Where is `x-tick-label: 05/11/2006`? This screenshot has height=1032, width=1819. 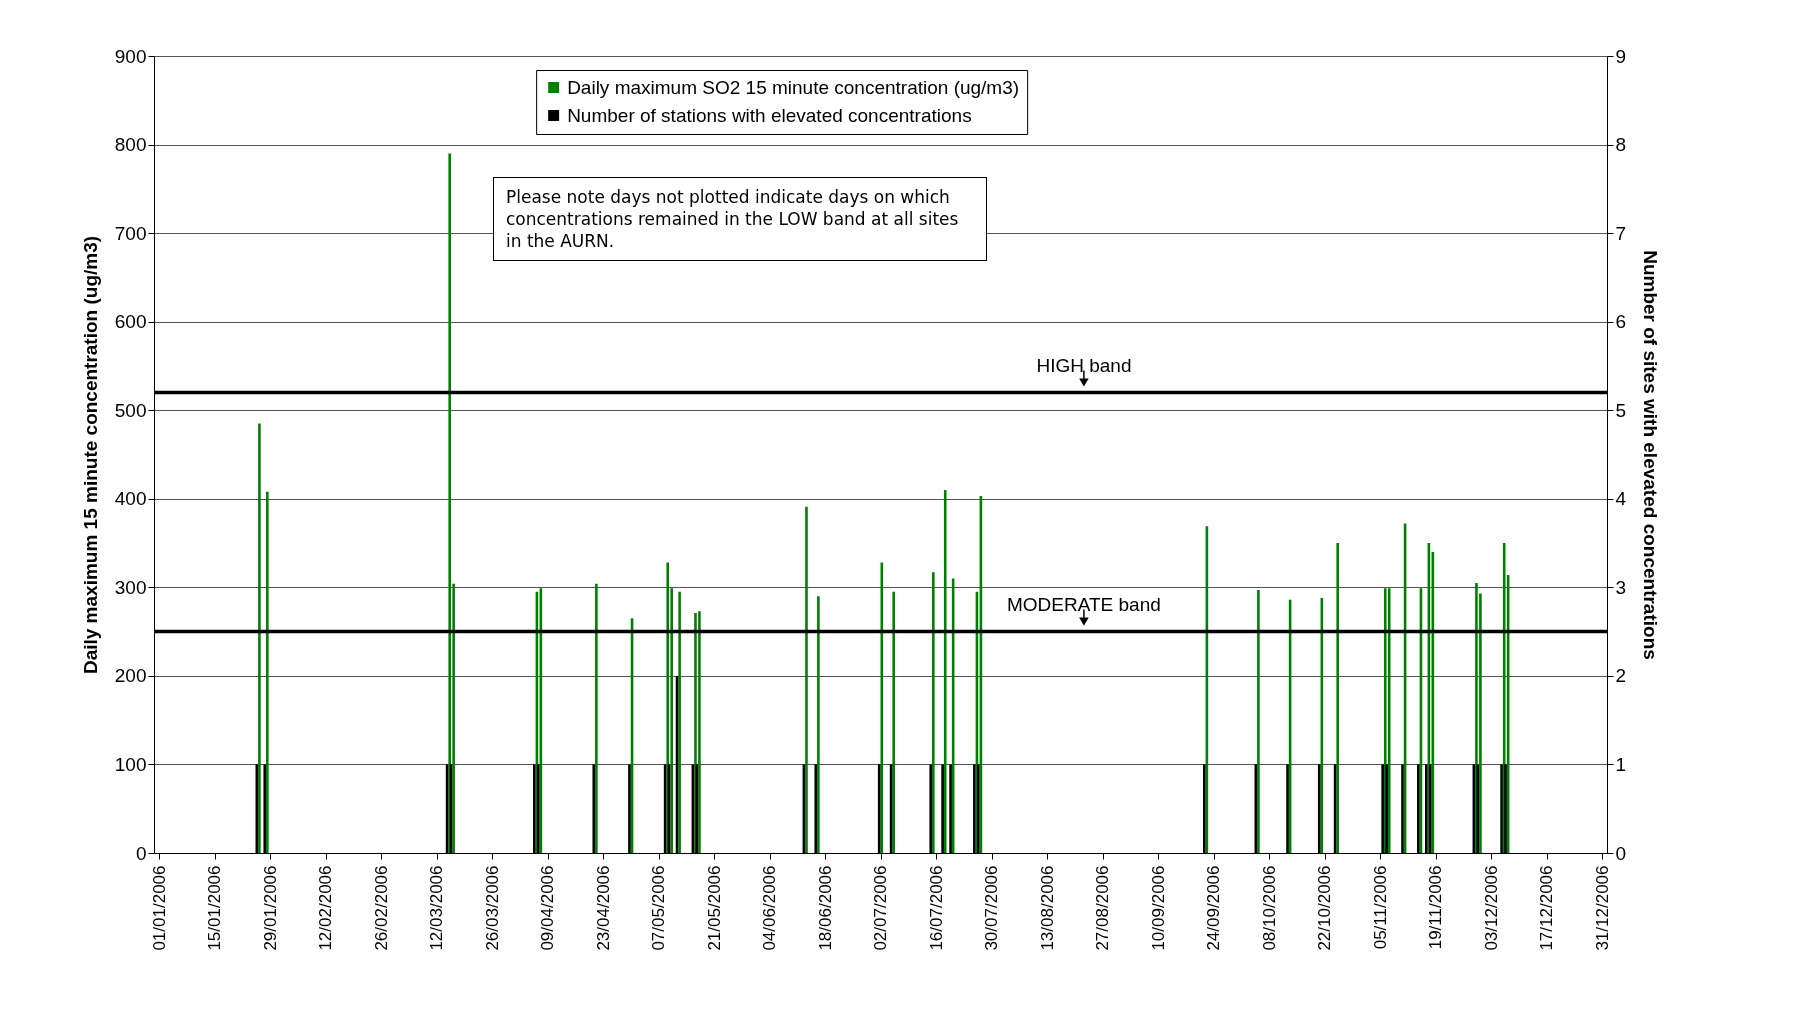
x-tick-label: 05/11/2006 is located at coordinates (1380, 907).